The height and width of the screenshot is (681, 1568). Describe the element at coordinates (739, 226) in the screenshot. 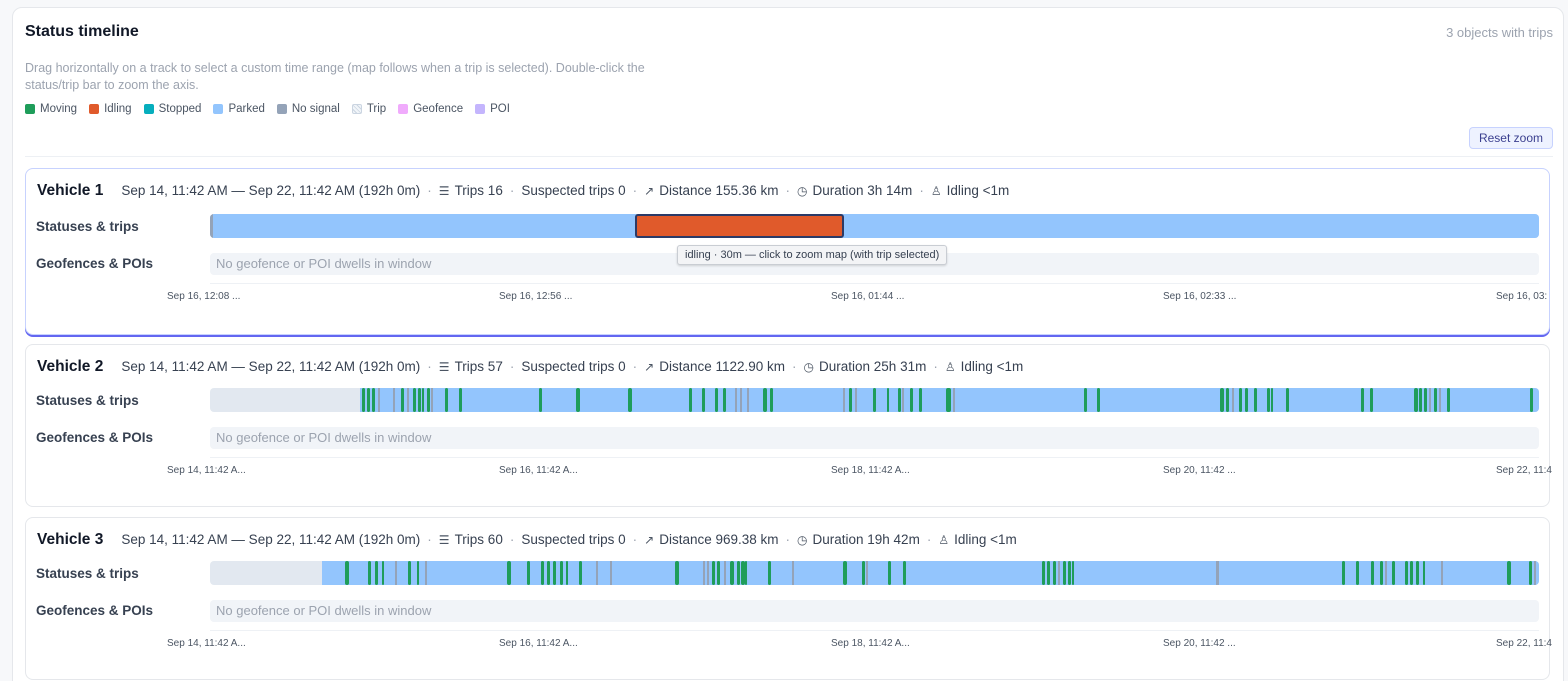

I see `idling-segment` at that location.